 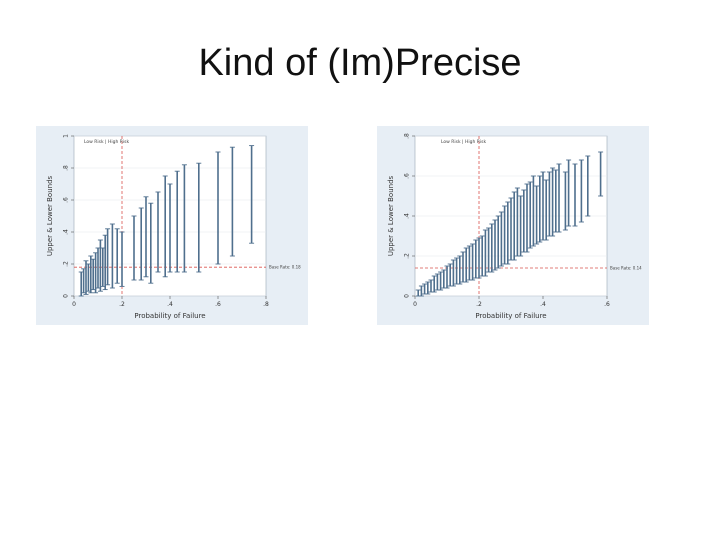 What do you see at coordinates (285, 267) in the screenshot?
I see `baseline-label: Base Rate: 0.18` at bounding box center [285, 267].